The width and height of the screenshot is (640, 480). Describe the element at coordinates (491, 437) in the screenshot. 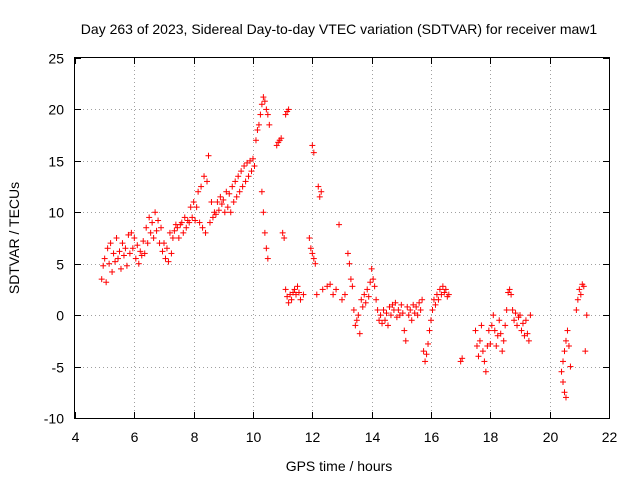

I see `x-tick-label: 18` at that location.